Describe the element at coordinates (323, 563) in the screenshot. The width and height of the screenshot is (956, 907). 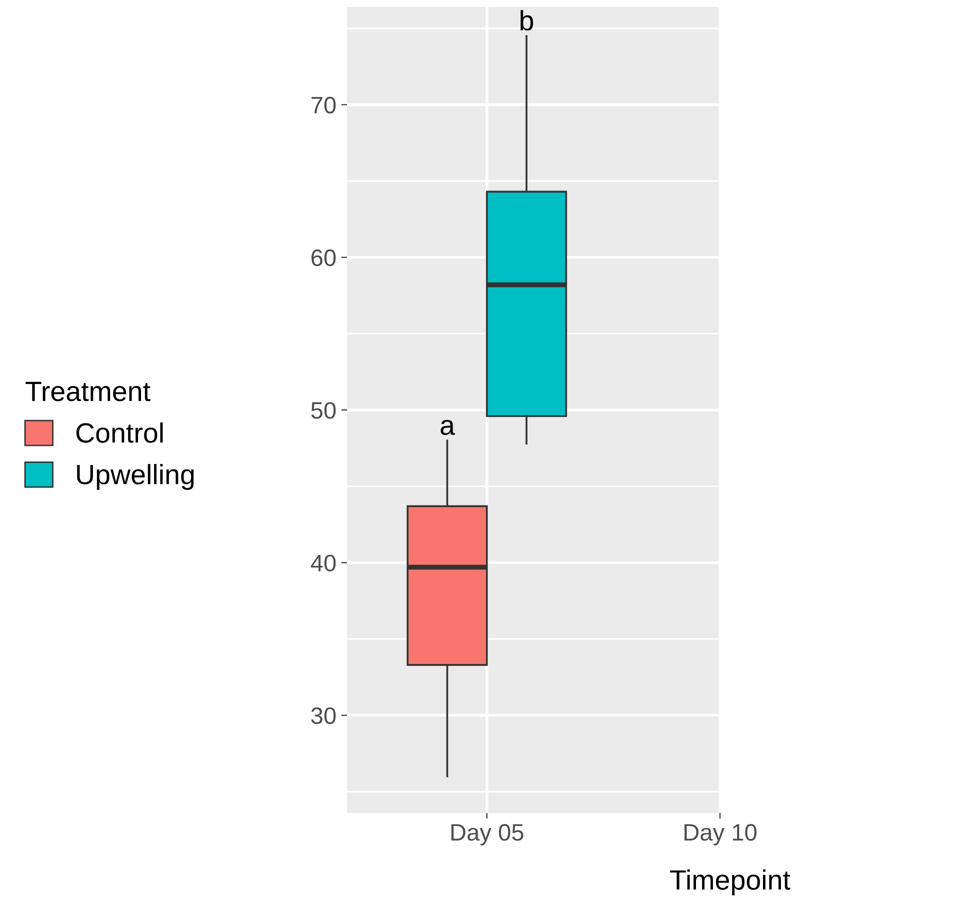
I see `y-tick-label: 40` at that location.